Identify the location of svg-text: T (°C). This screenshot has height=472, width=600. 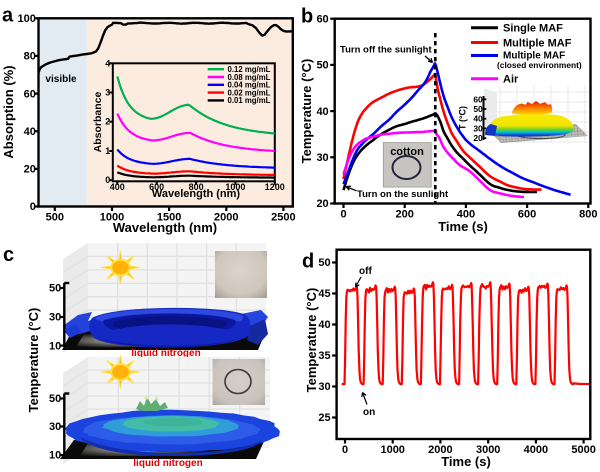
(463, 118).